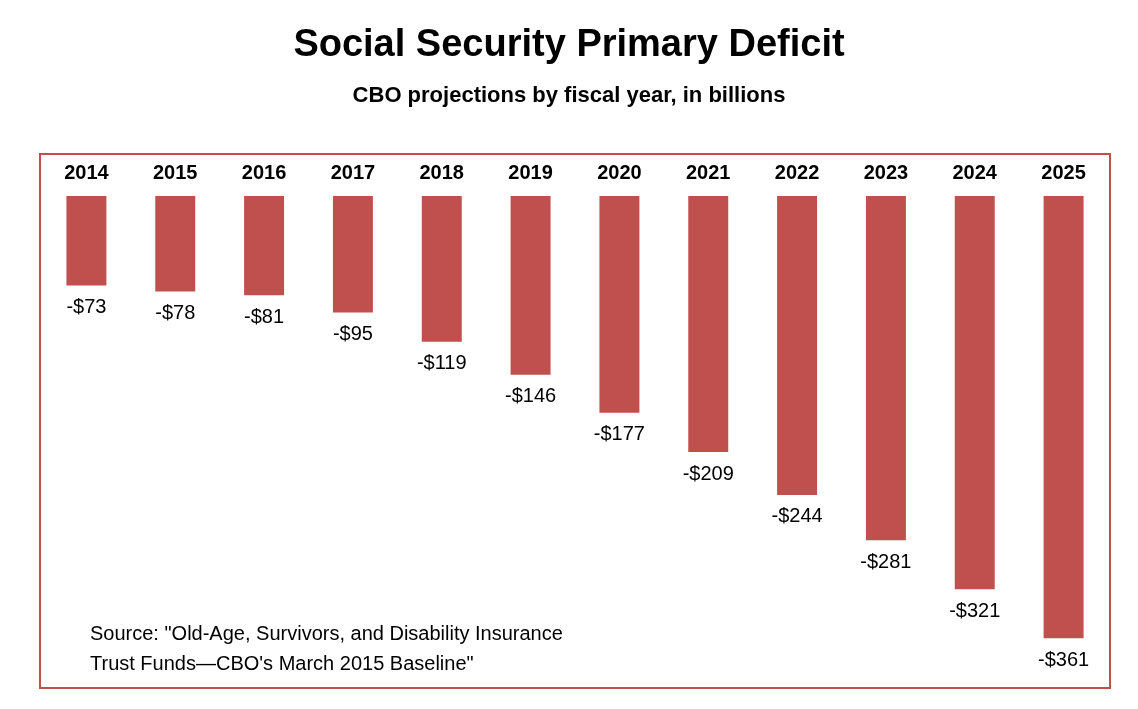  What do you see at coordinates (530, 171) in the screenshot?
I see `x-tick-label: 2019` at bounding box center [530, 171].